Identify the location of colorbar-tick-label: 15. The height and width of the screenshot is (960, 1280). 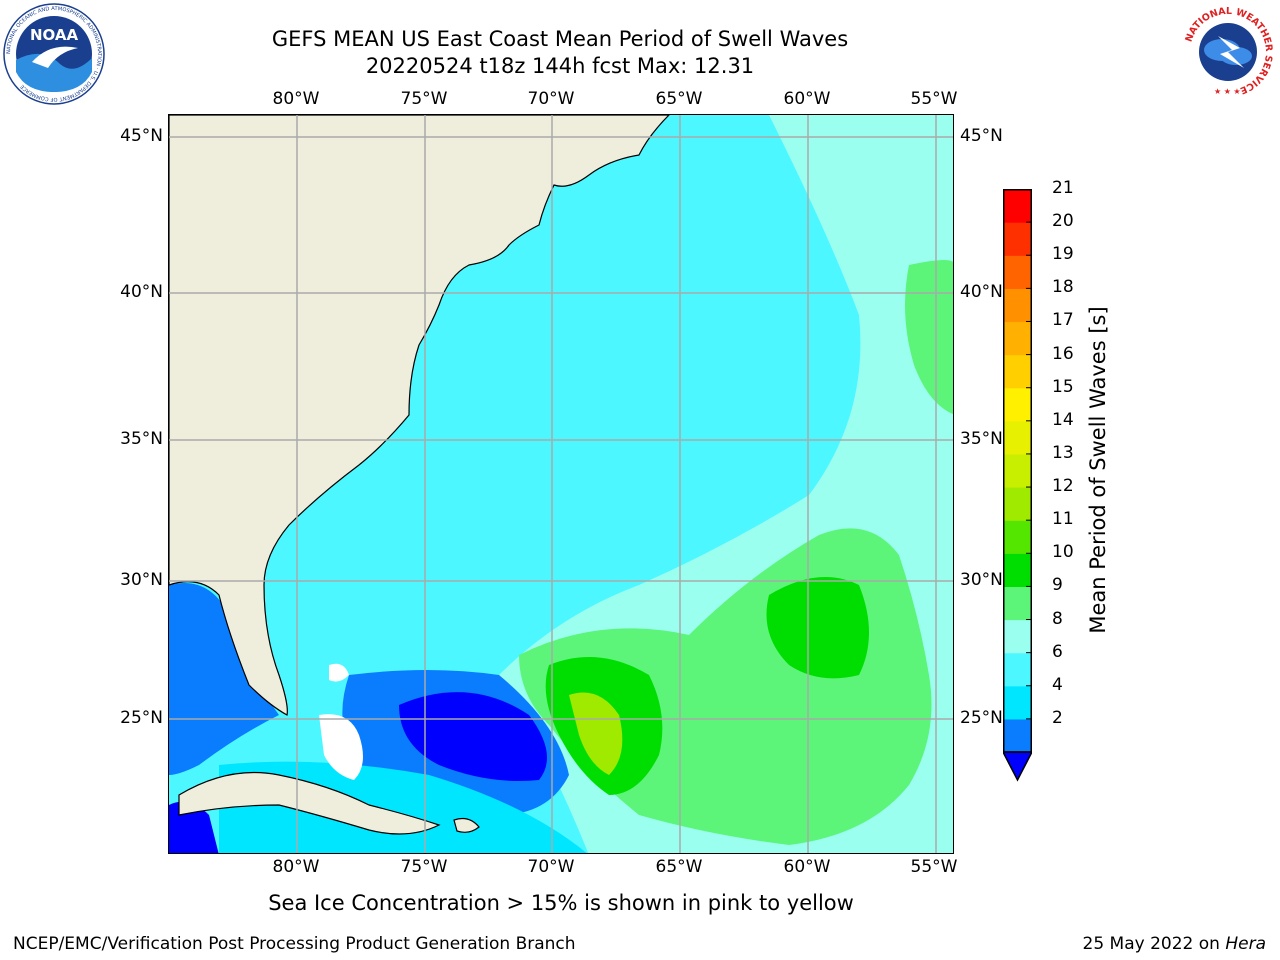
(1063, 386).